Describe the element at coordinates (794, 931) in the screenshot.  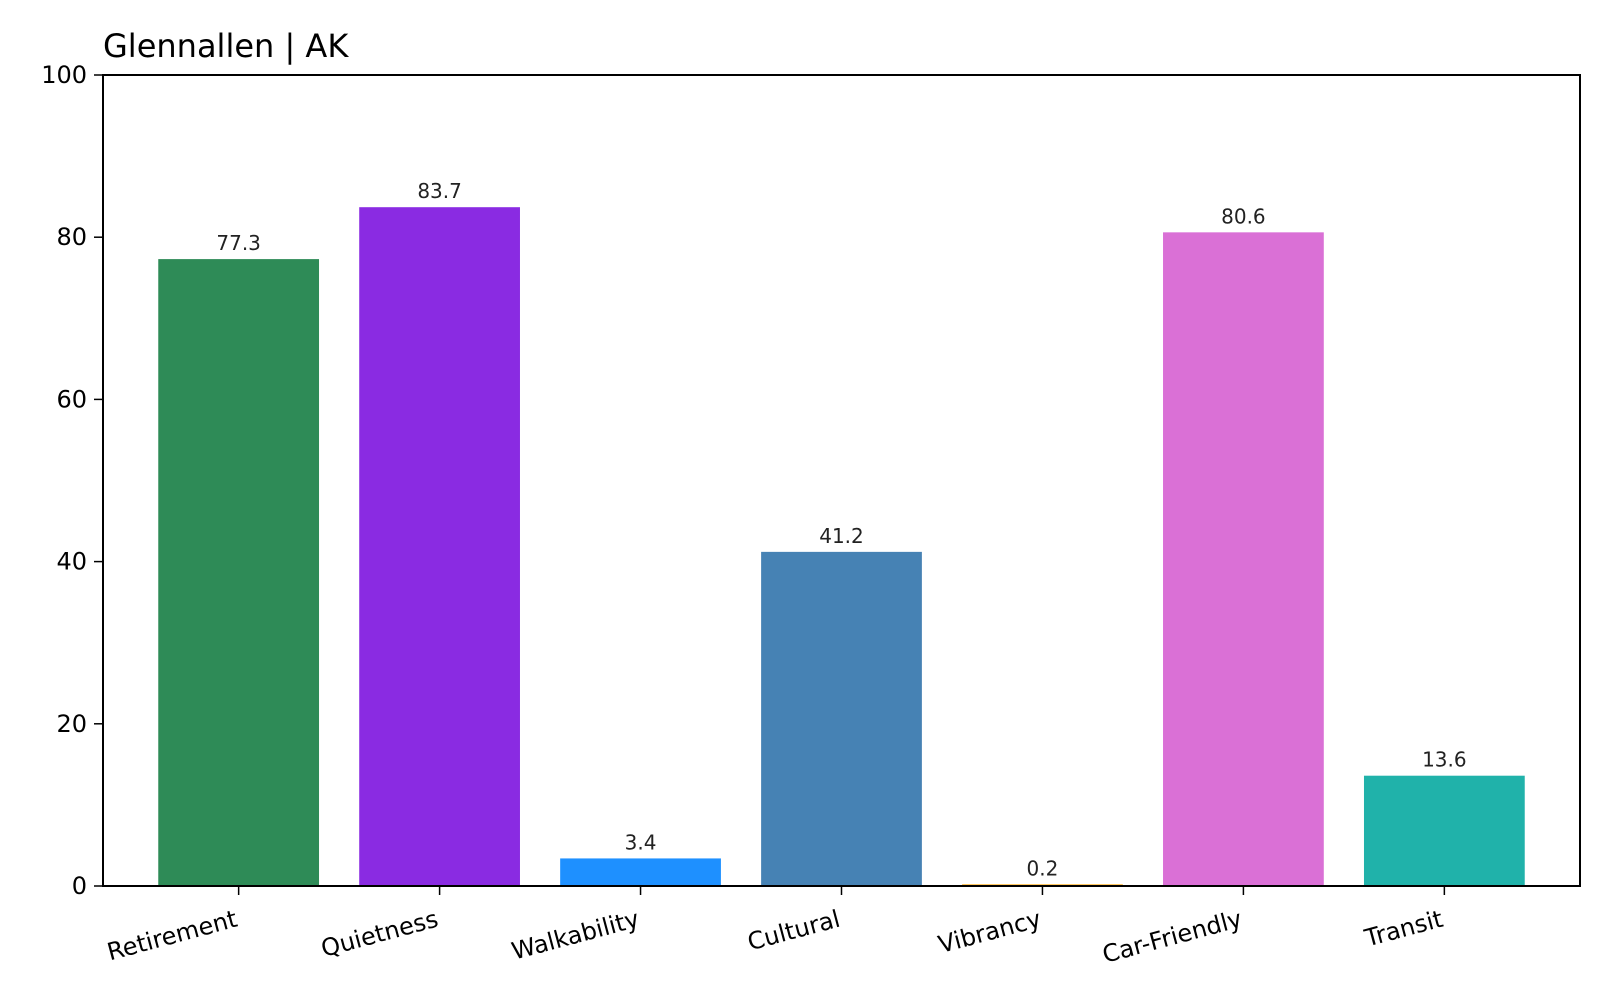
I see `x-tick-label-cultural: Cultural` at that location.